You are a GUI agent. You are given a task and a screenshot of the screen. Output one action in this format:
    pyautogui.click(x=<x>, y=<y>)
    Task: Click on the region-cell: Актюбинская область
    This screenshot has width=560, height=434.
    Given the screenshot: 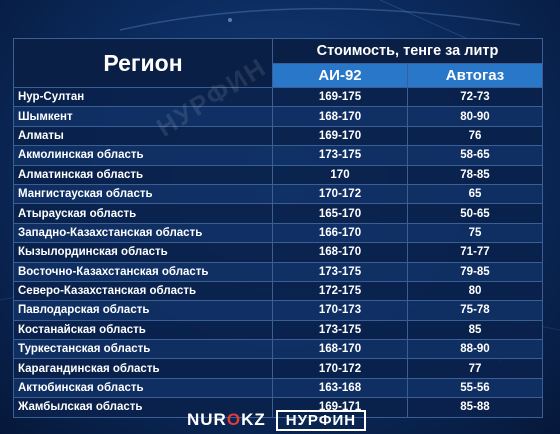 What is the action you would take?
    pyautogui.click(x=143, y=388)
    